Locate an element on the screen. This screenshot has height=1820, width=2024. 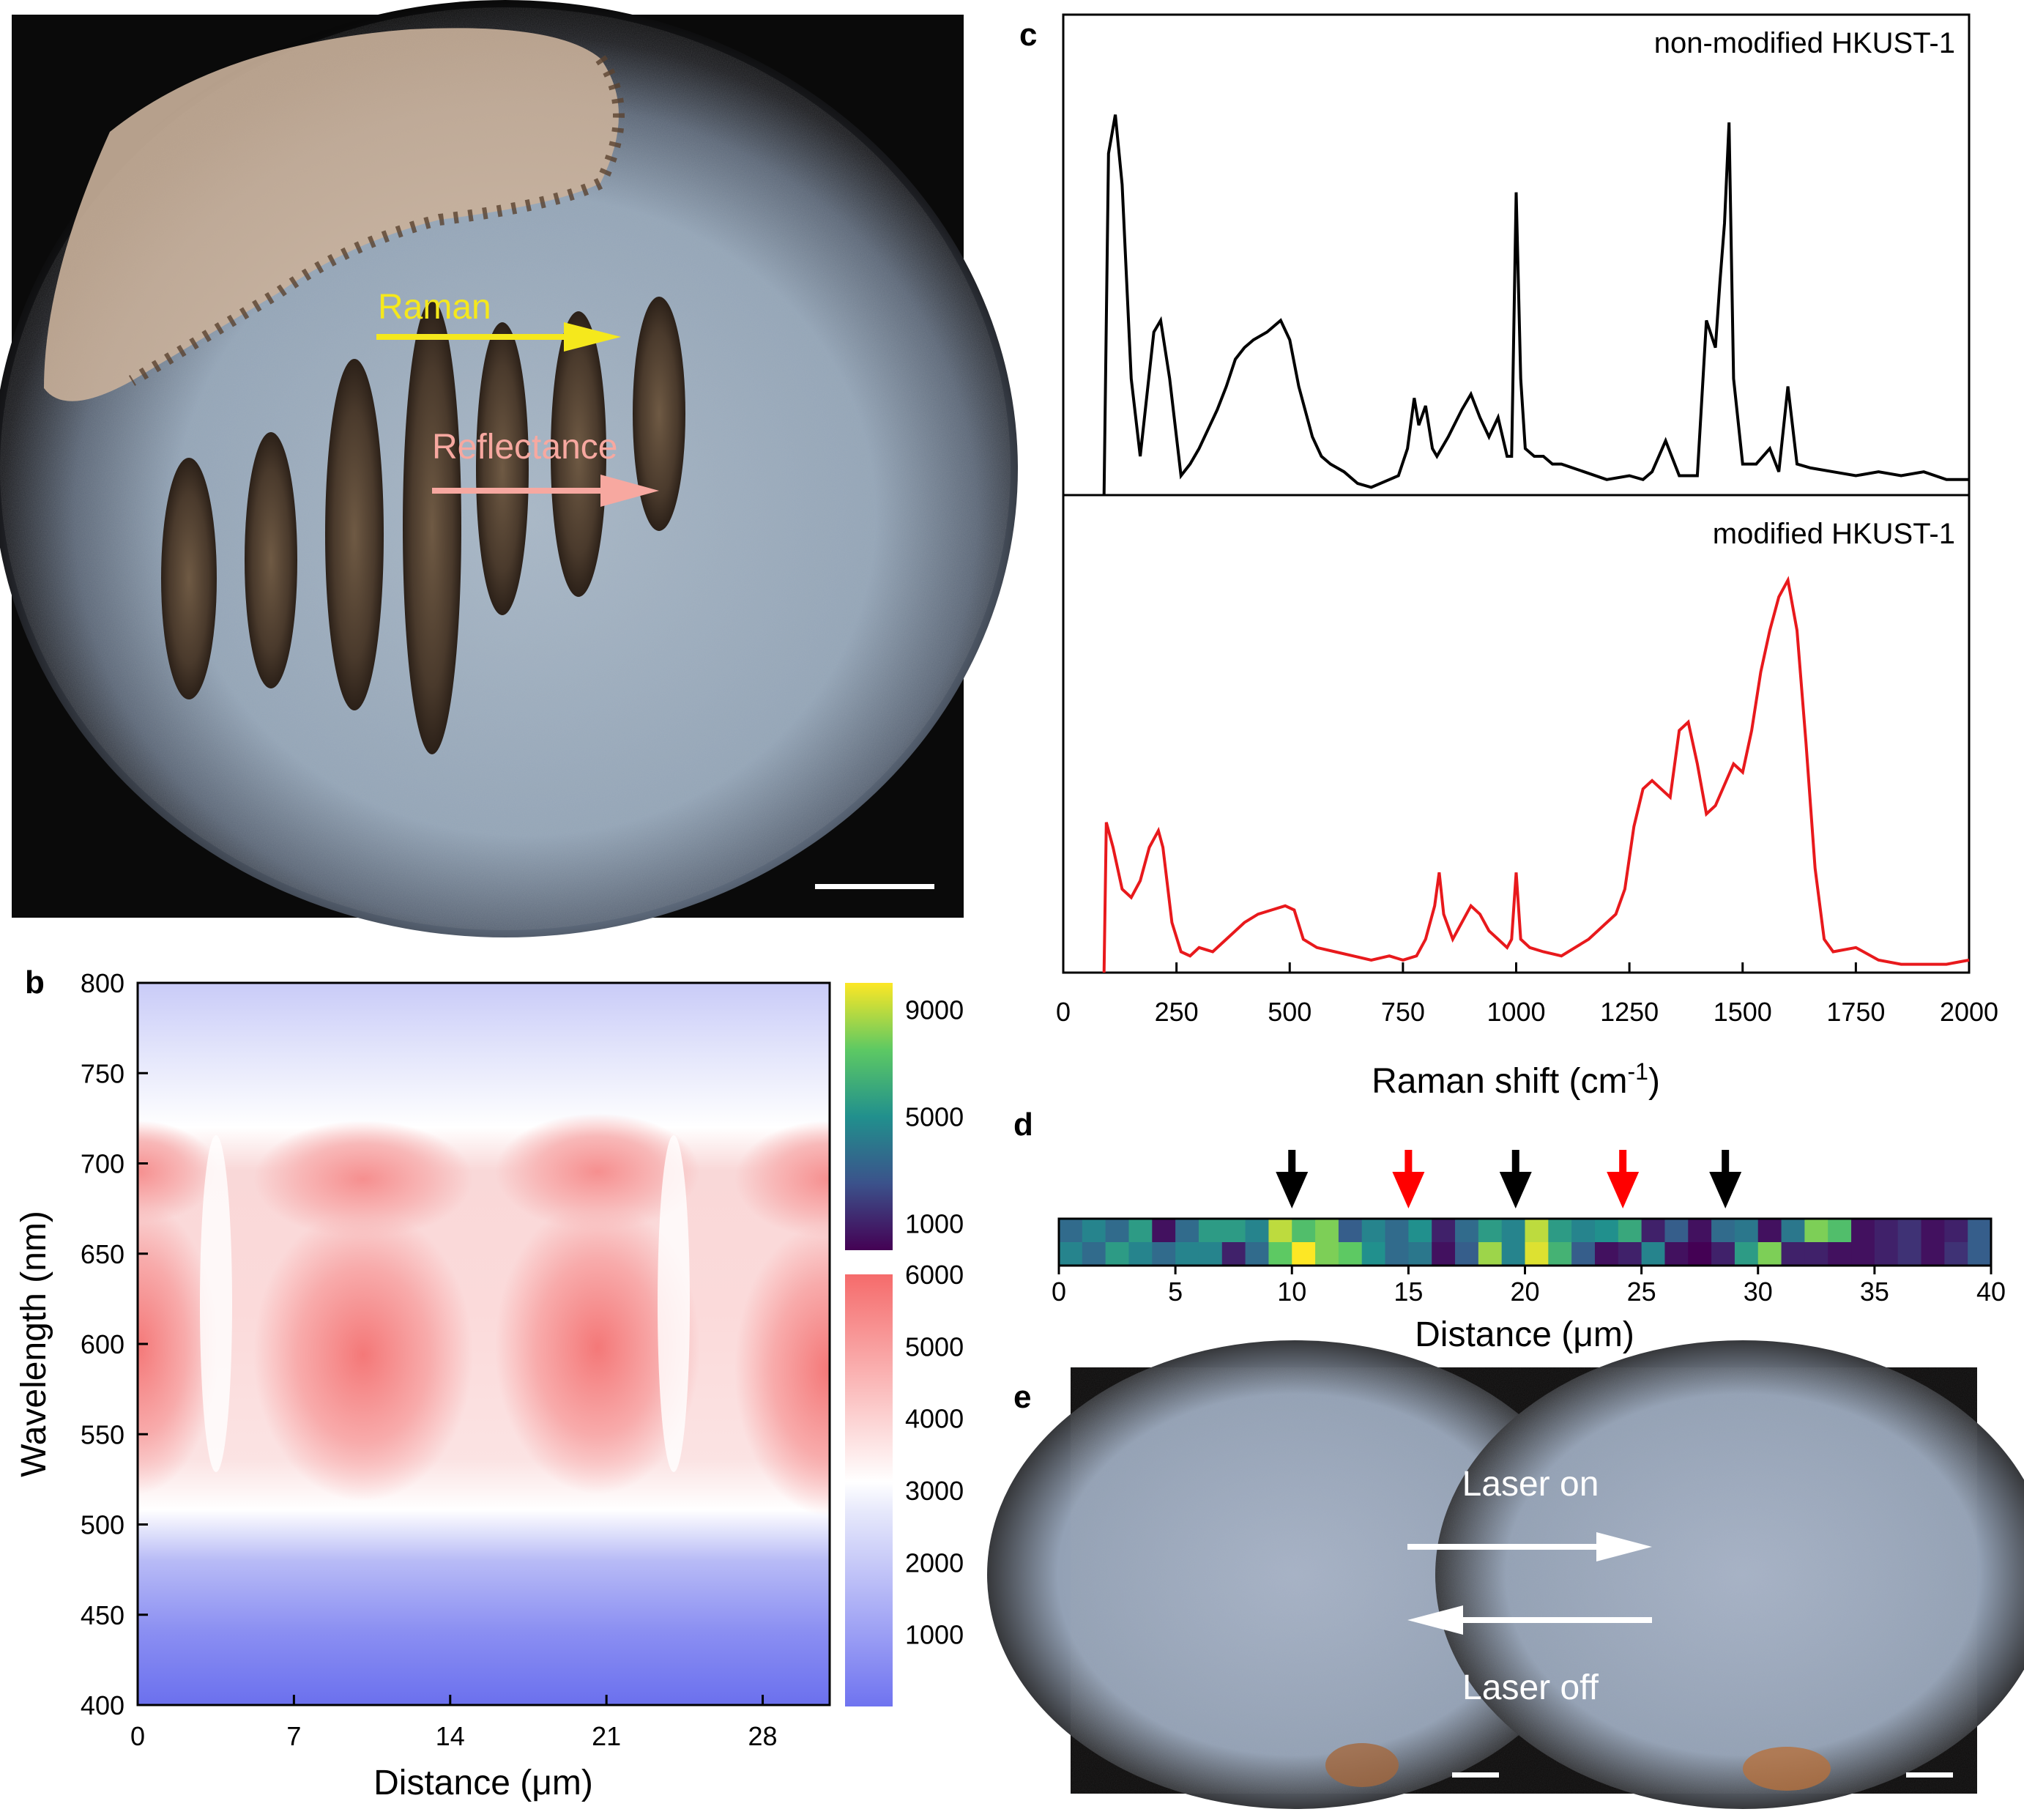
scale-bar-e-left is located at coordinates (1475, 1775).